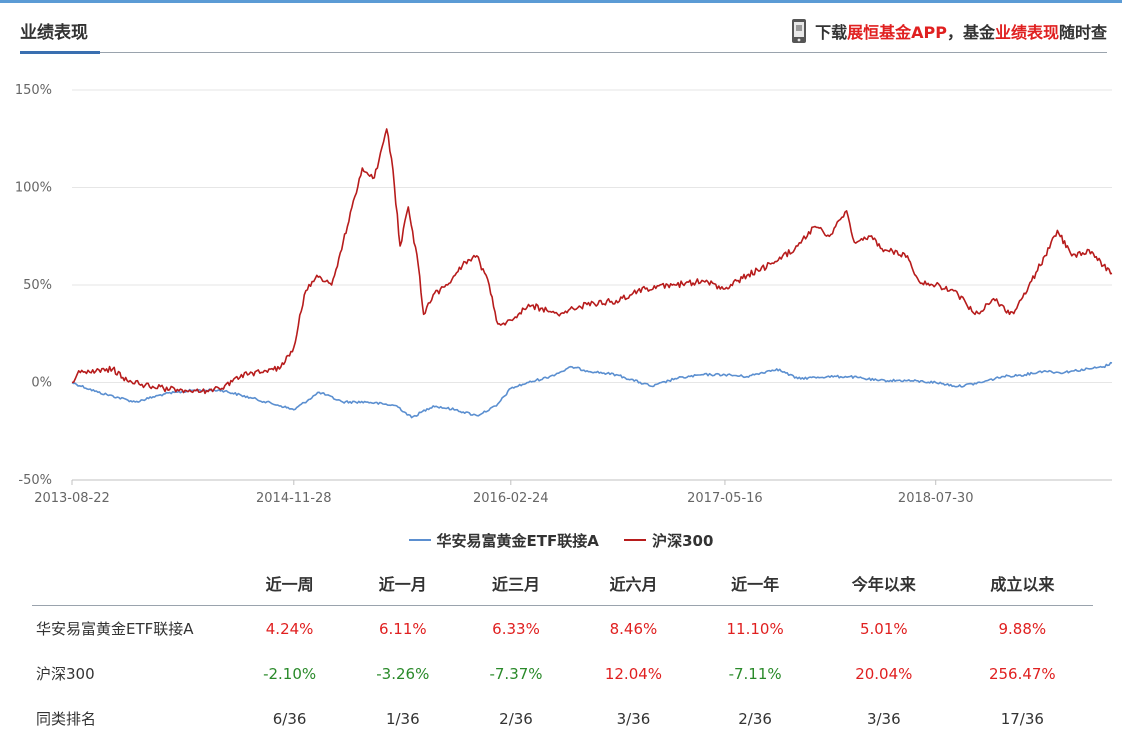 This screenshot has width=1122, height=744. What do you see at coordinates (883, 583) in the screenshot?
I see `col-header: 今年以来` at bounding box center [883, 583].